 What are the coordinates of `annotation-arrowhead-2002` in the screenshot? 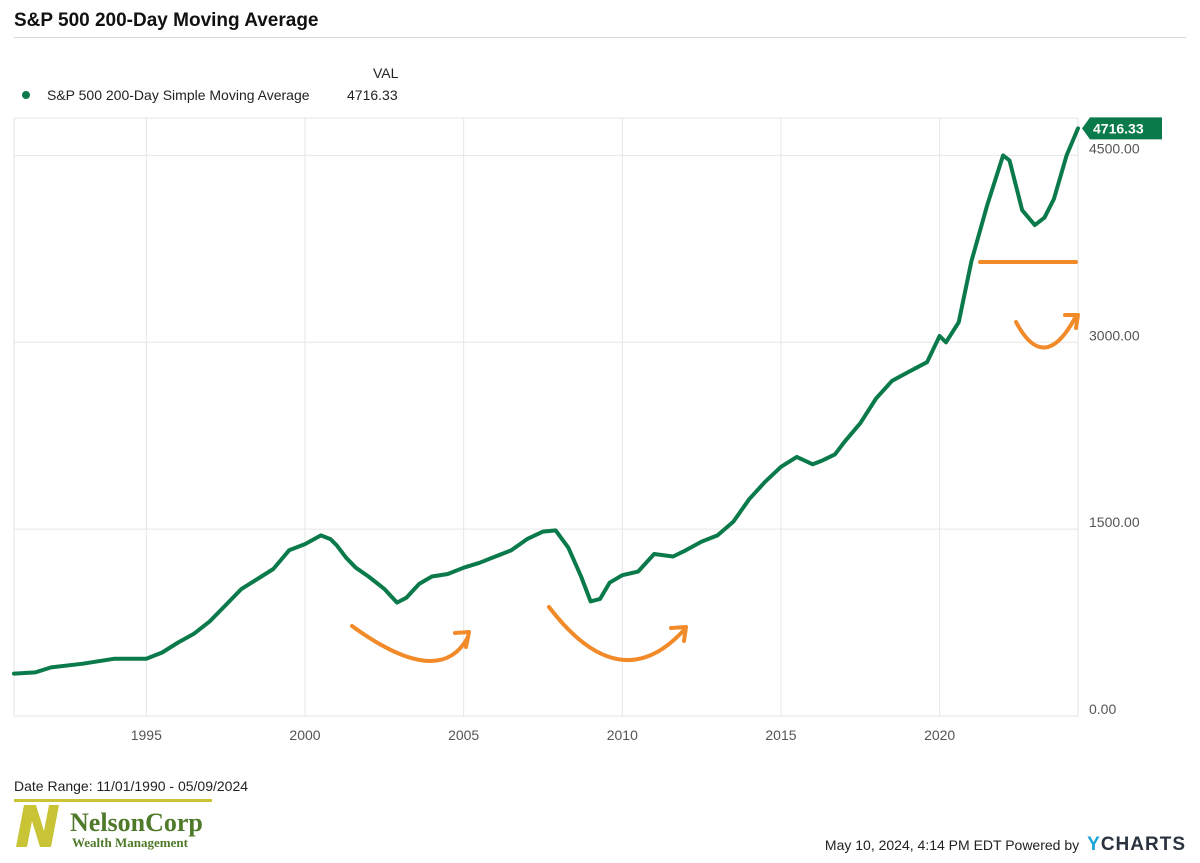 It's located at (462, 639).